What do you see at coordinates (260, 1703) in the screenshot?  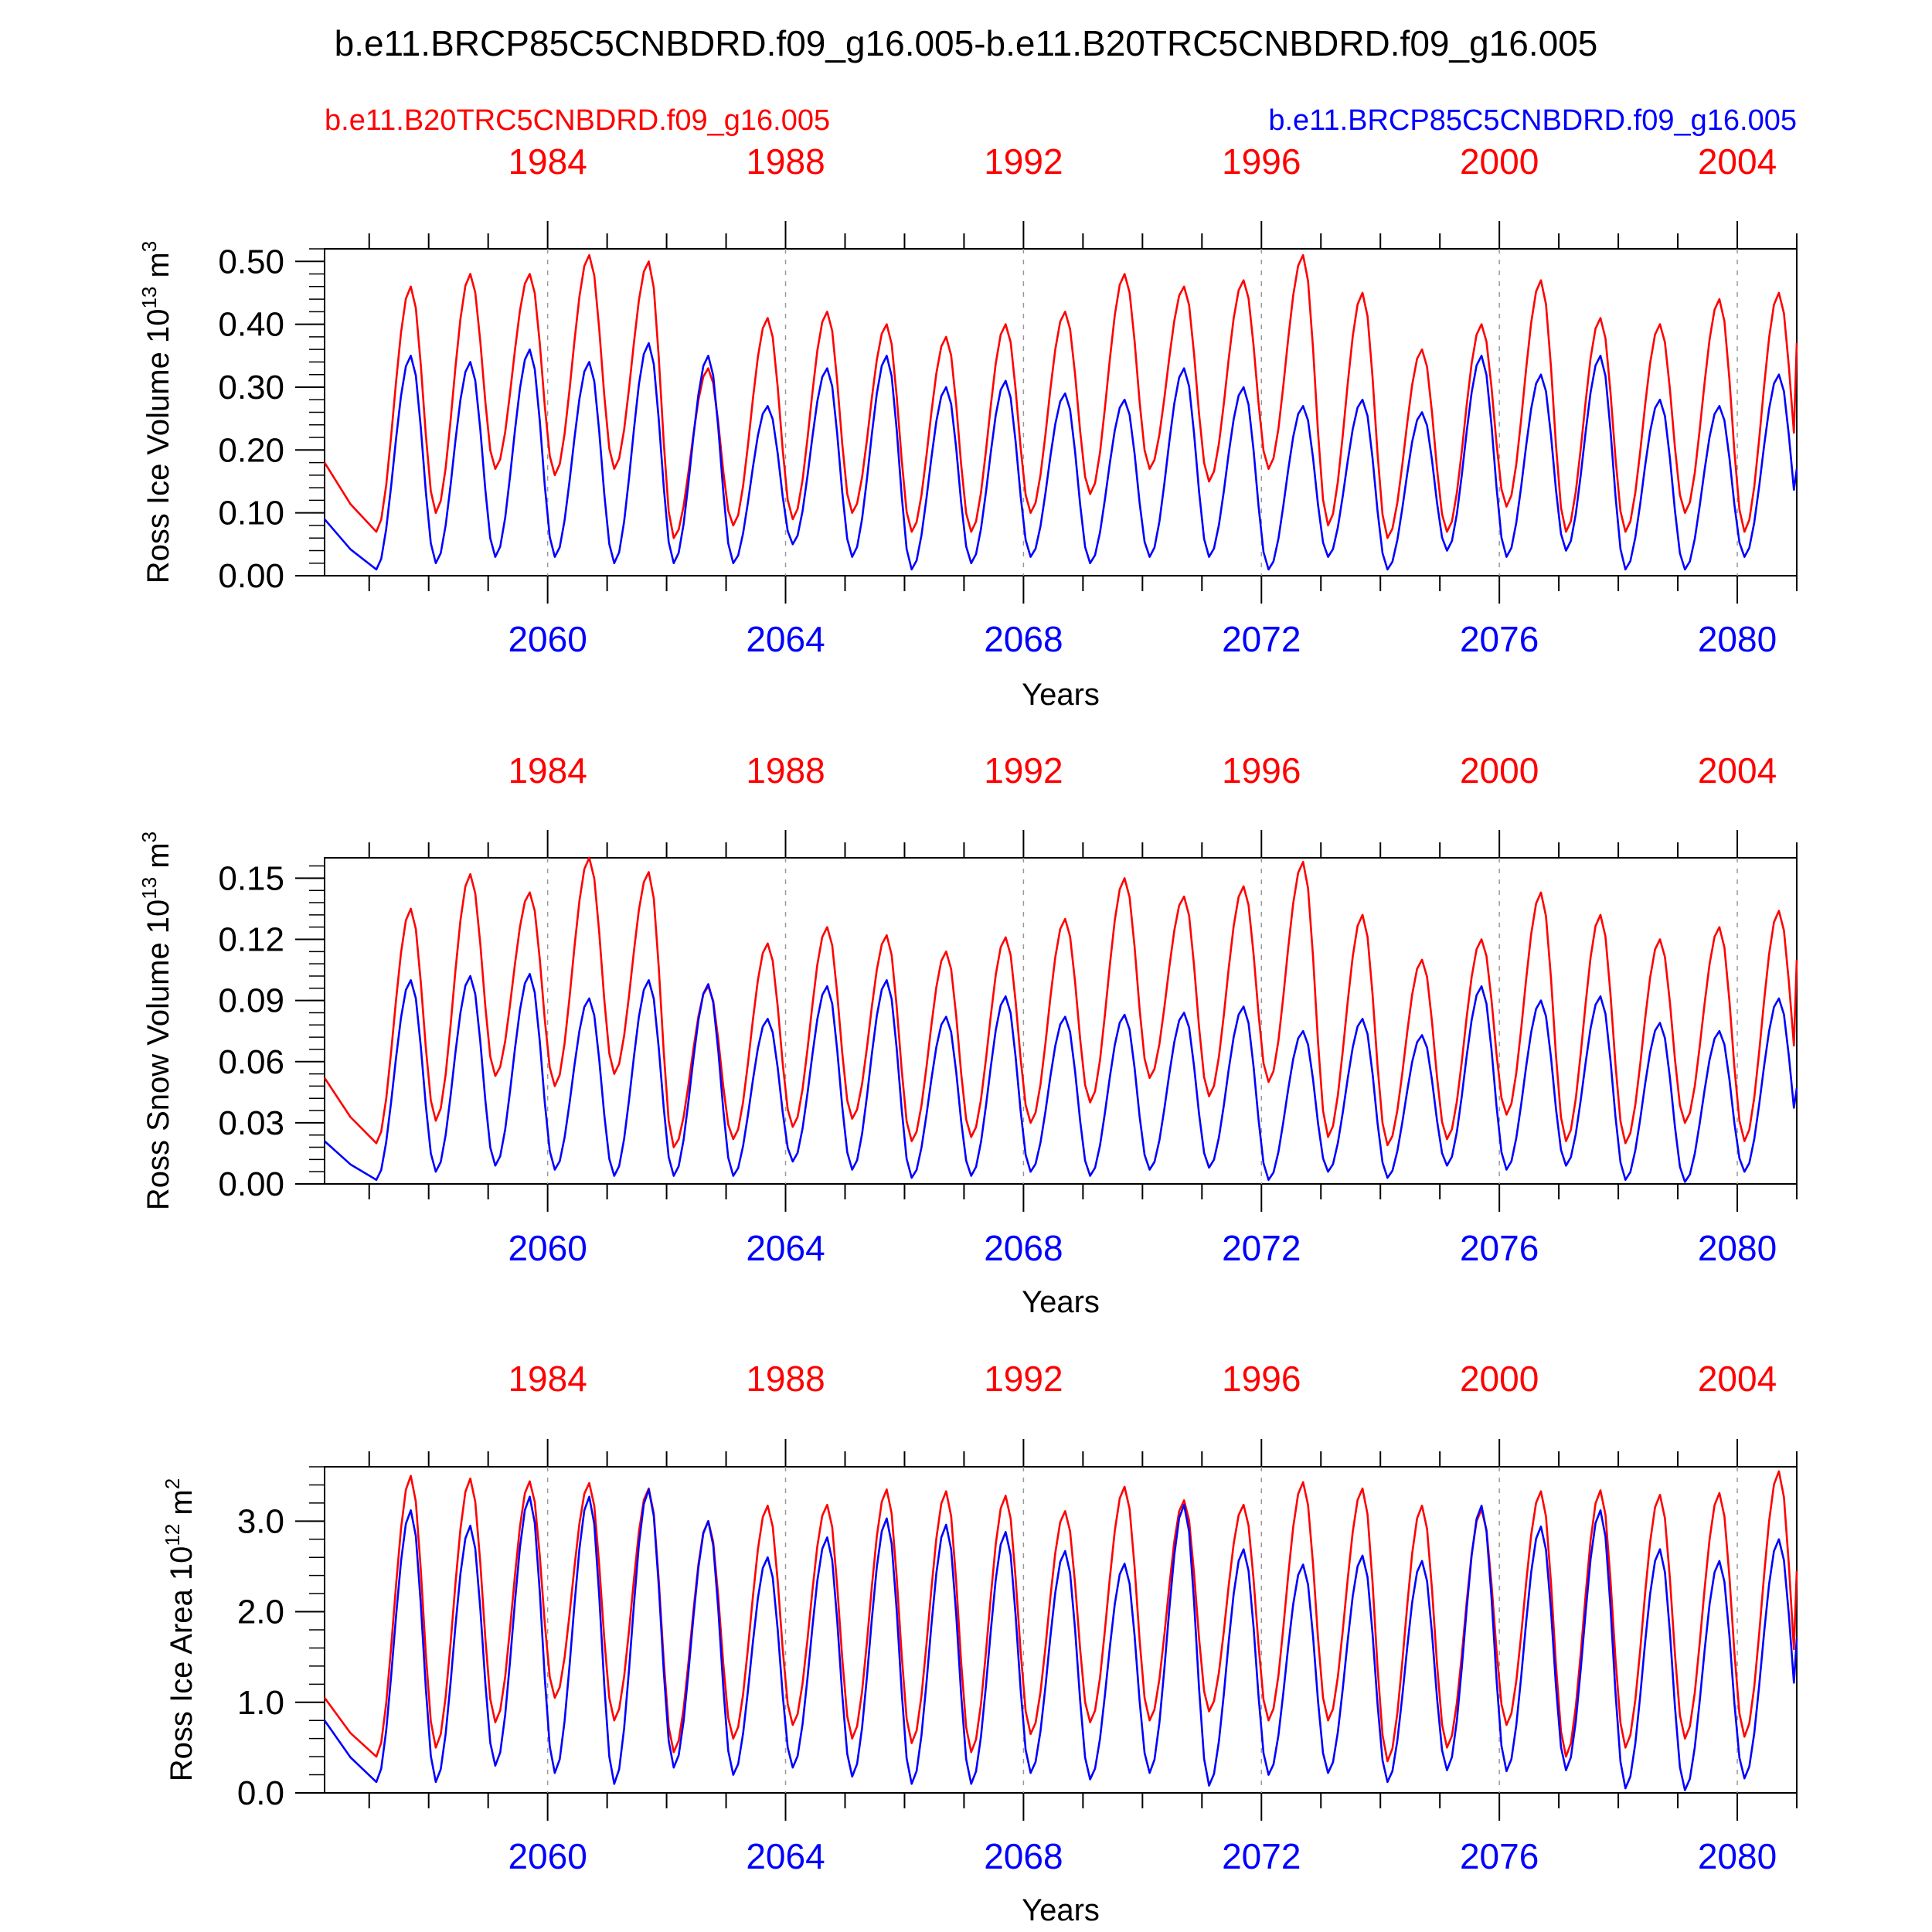 I see `y-tick-label: 1.0` at bounding box center [260, 1703].